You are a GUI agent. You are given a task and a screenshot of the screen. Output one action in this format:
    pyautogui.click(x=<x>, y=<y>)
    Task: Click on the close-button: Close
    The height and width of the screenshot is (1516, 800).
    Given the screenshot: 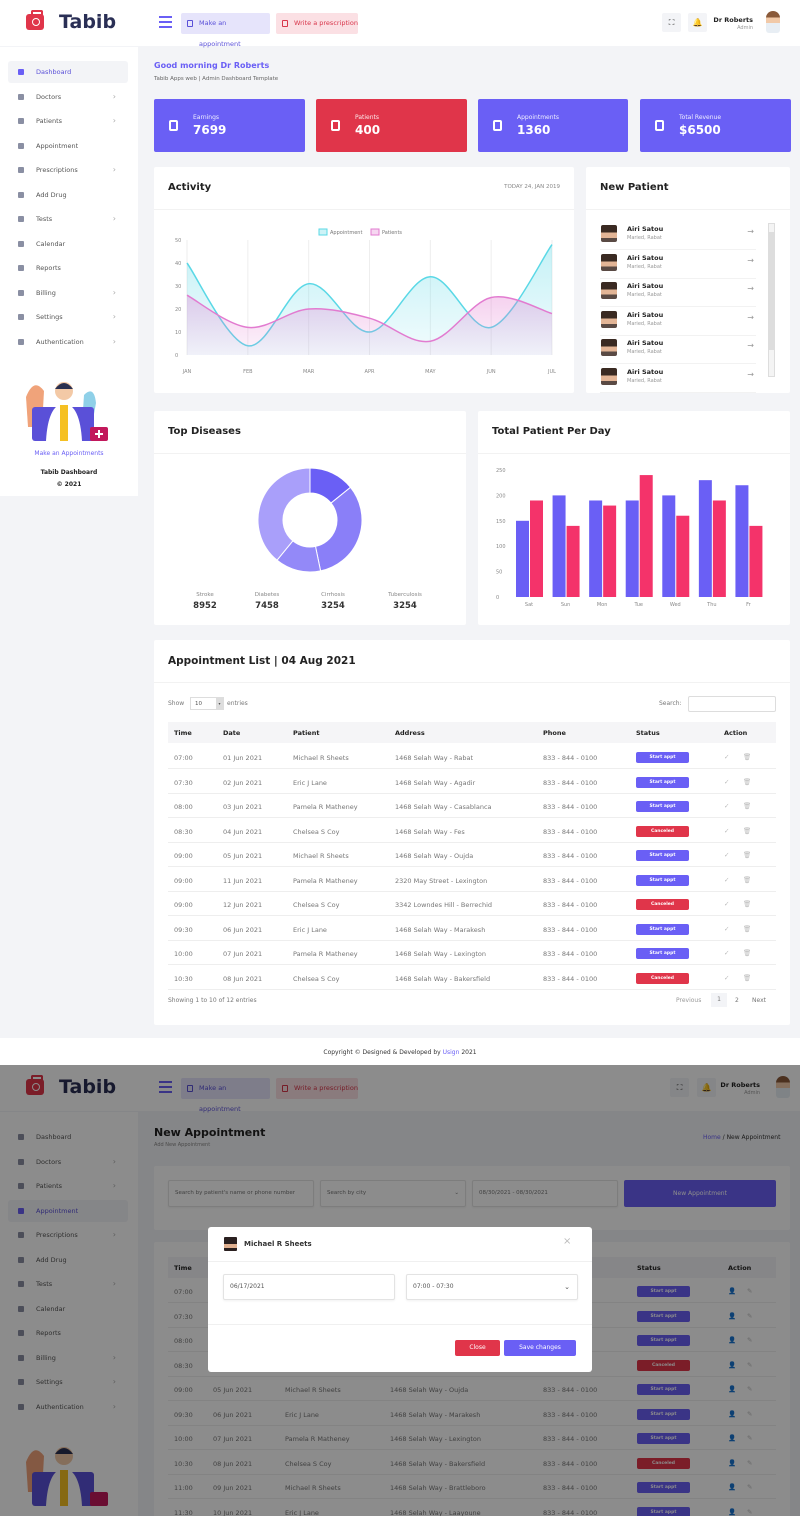 What is the action you would take?
    pyautogui.click(x=477, y=1348)
    